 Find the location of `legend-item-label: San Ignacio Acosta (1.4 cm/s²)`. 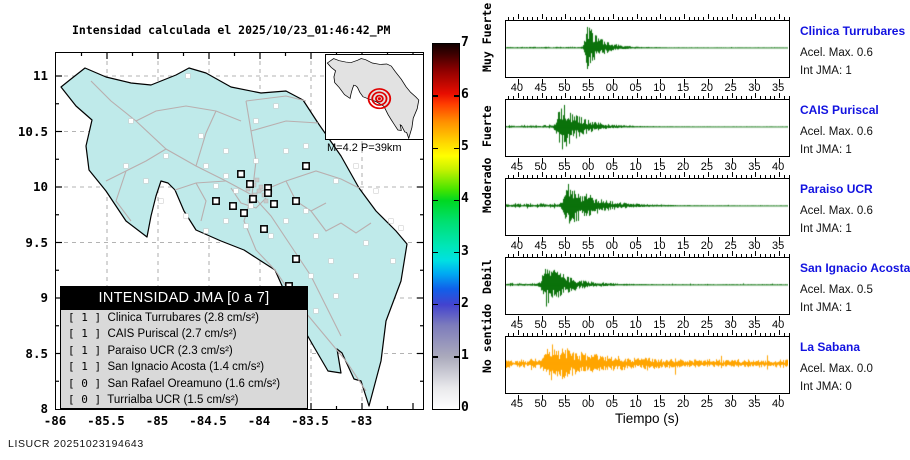

legend-item-label: San Ignacio Acosta (1.4 cm/s²) is located at coordinates (183, 367).